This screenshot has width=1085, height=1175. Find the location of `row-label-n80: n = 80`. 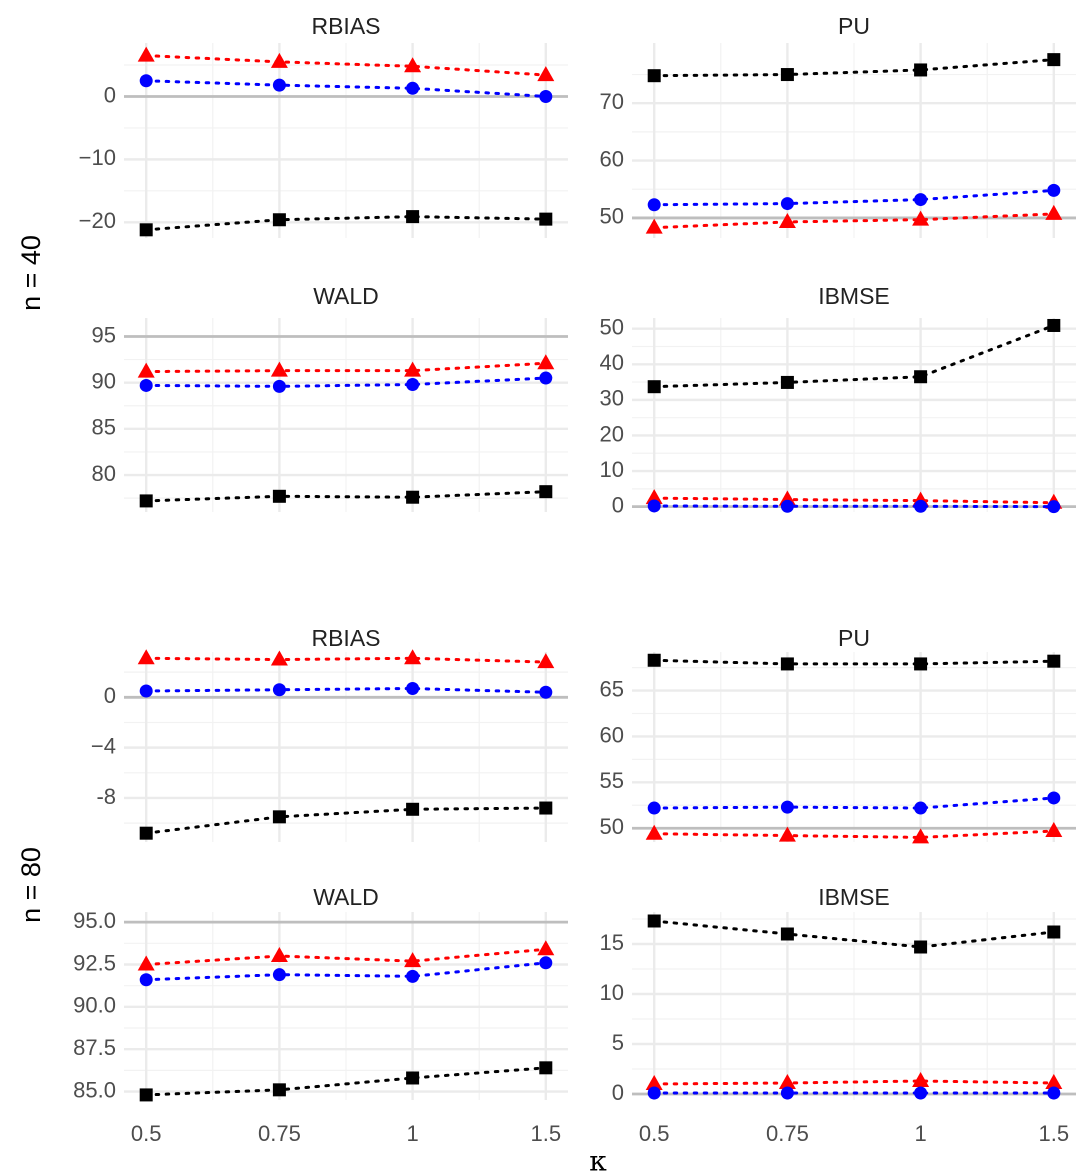

row-label-n80: n = 80 is located at coordinates (31, 885).